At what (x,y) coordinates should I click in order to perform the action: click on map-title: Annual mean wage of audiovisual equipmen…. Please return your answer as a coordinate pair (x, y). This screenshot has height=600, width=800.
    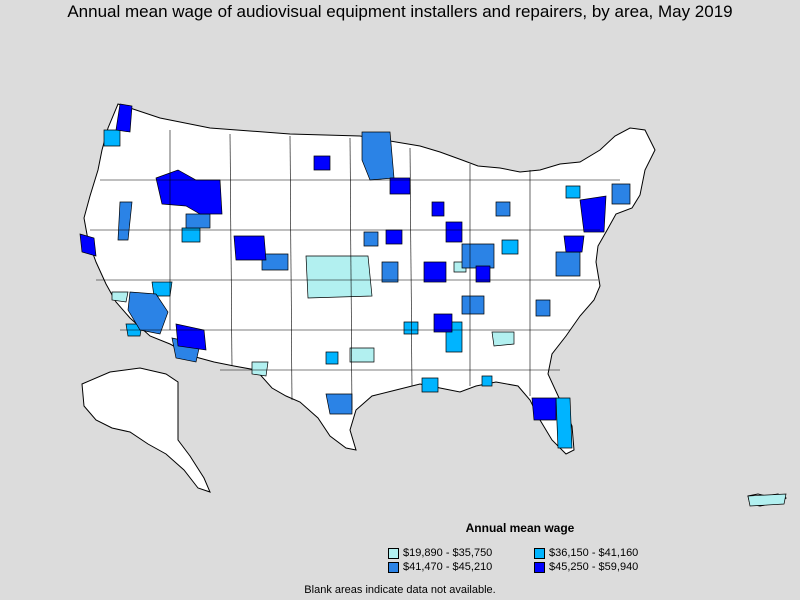
    Looking at the image, I should click on (400, 11).